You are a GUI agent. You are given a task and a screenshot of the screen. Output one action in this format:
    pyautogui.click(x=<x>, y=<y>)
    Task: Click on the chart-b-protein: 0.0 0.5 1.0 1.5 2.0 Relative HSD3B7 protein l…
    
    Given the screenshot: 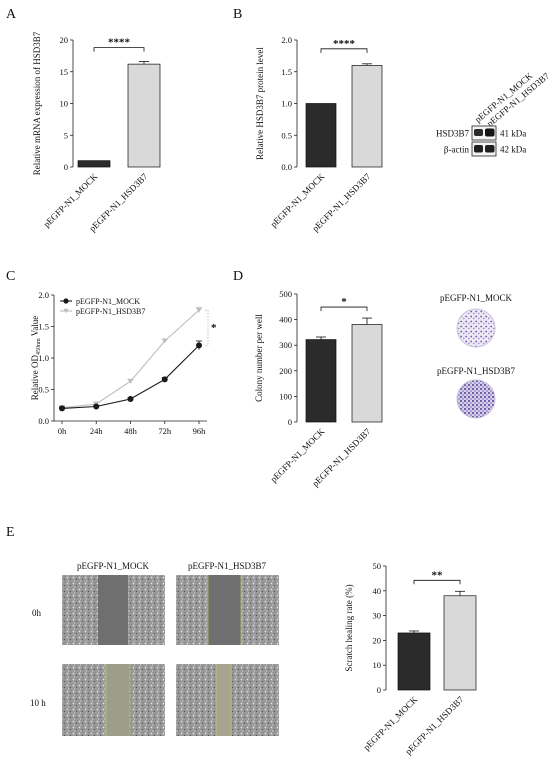 What is the action you would take?
    pyautogui.click(x=319, y=134)
    